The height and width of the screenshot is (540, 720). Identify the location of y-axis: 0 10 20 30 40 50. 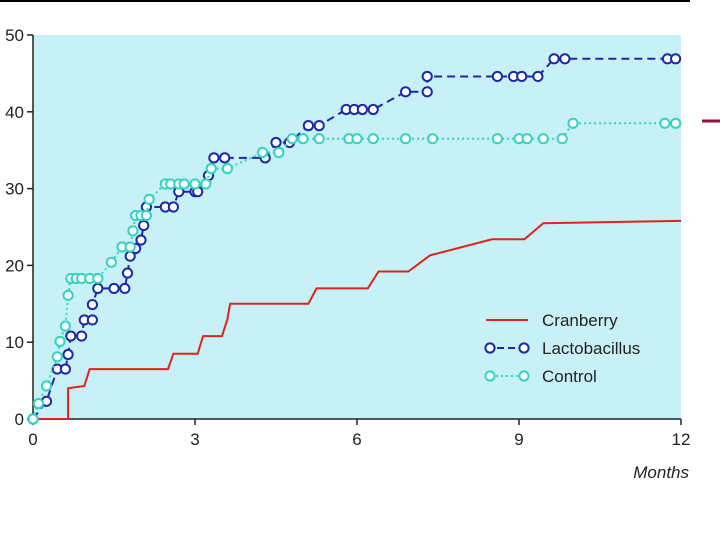
(19, 227).